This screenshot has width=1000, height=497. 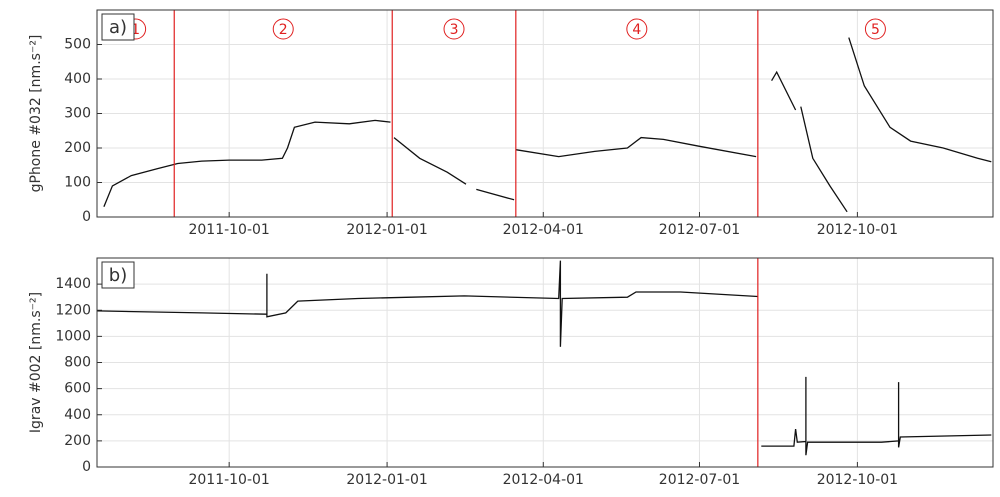 I want to click on region-label: 2, so click(x=283, y=30).